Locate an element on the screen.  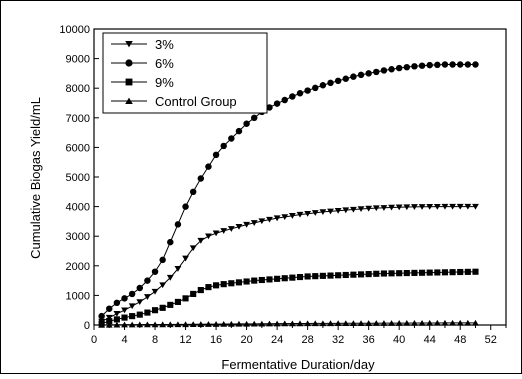
x-tick-label: 0 is located at coordinates (94, 340).